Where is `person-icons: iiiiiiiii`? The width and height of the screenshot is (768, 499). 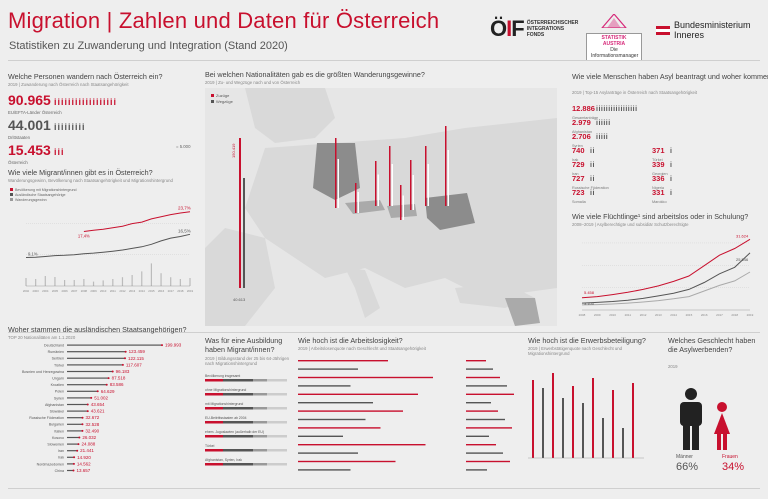
person-icons: iiiiiiiii is located at coordinates (70, 127).